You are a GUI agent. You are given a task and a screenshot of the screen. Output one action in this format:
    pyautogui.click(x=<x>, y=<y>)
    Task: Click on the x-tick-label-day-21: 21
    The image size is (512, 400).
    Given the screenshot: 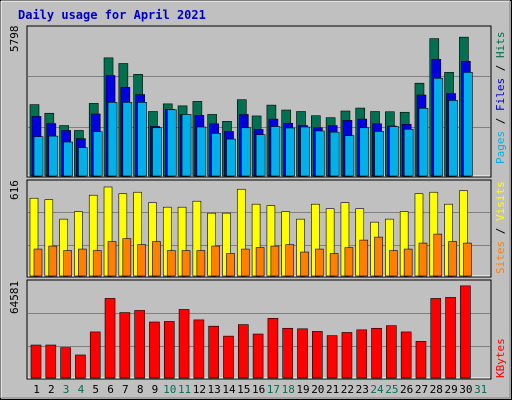 What is the action you would take?
    pyautogui.click(x=332, y=389)
    